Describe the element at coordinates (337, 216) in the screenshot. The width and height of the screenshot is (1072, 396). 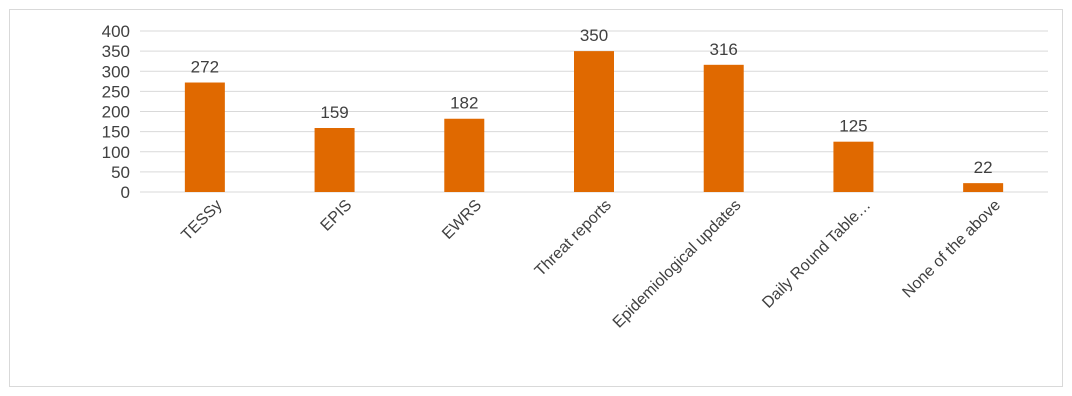
I see `x-tick-label: EPIS` at that location.